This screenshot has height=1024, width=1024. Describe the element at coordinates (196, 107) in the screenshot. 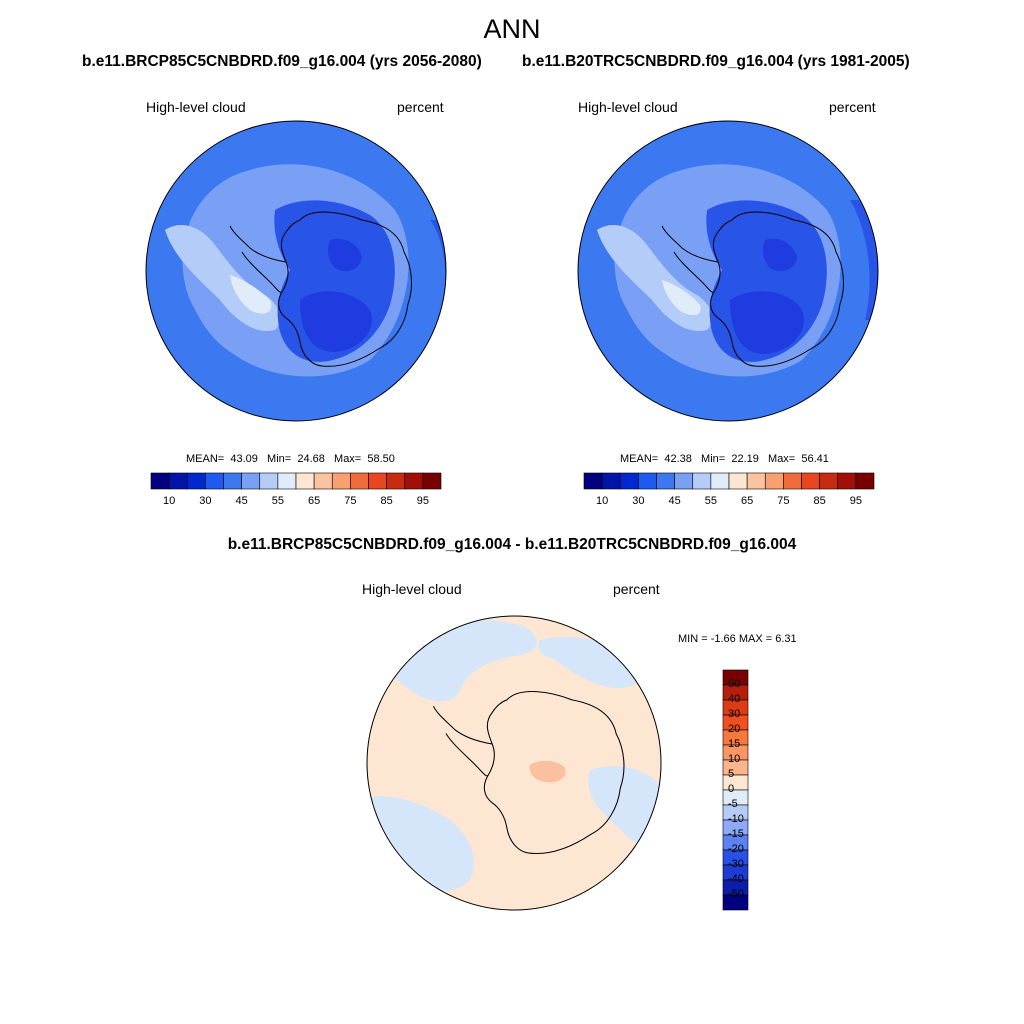

I see `panel-left-variable-label: High-level cloud` at that location.